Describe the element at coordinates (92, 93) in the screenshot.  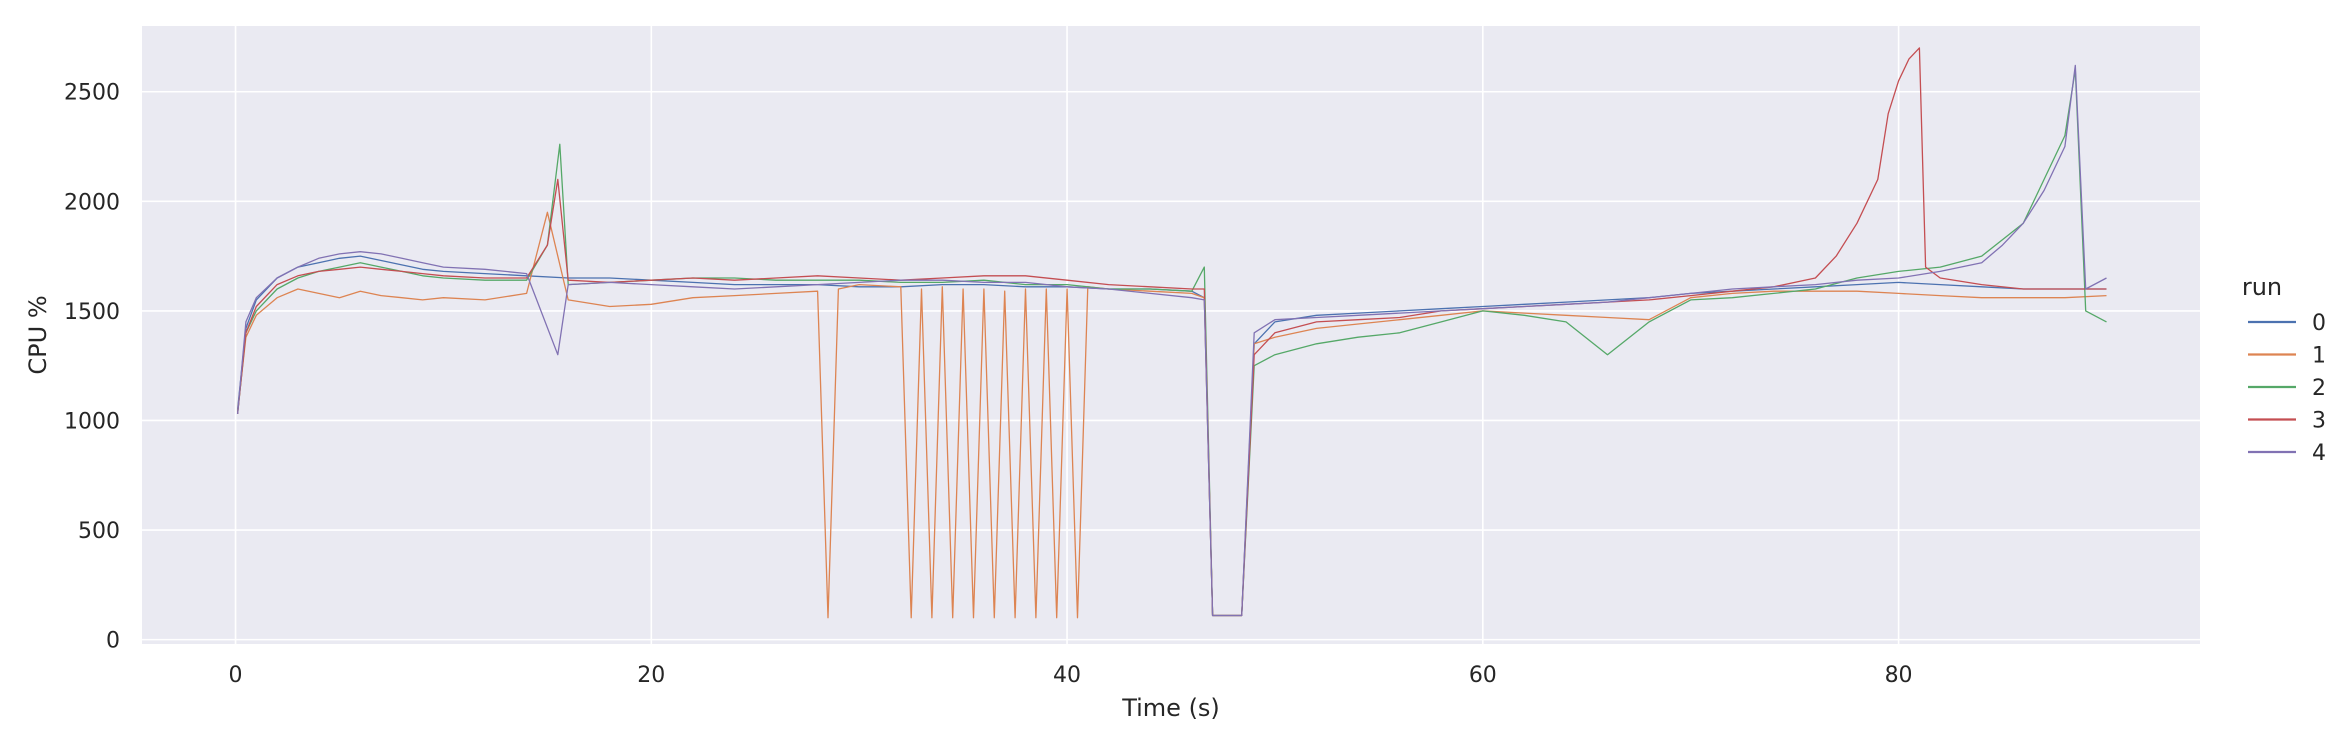
I see `y-tick-label: 2500` at that location.